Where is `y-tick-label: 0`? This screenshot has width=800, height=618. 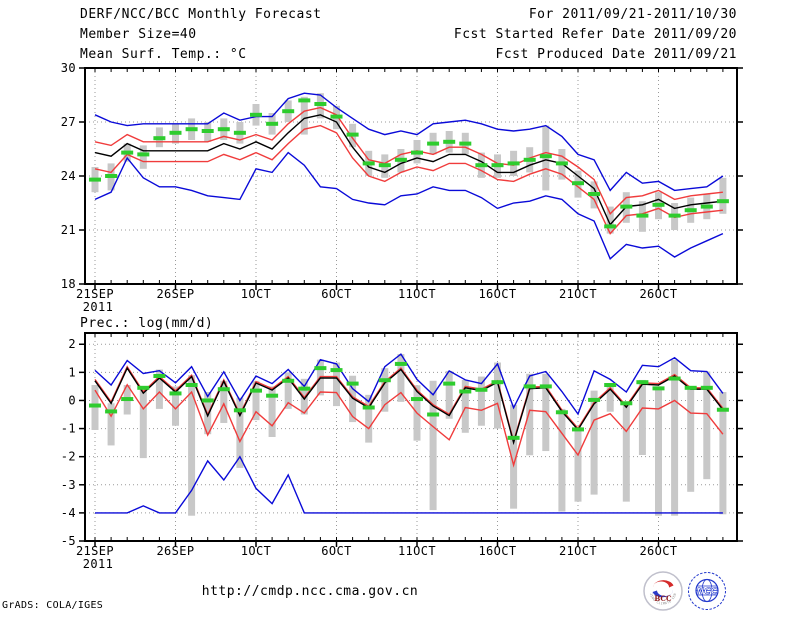
y-tick-label: 0 is located at coordinates (72, 400).